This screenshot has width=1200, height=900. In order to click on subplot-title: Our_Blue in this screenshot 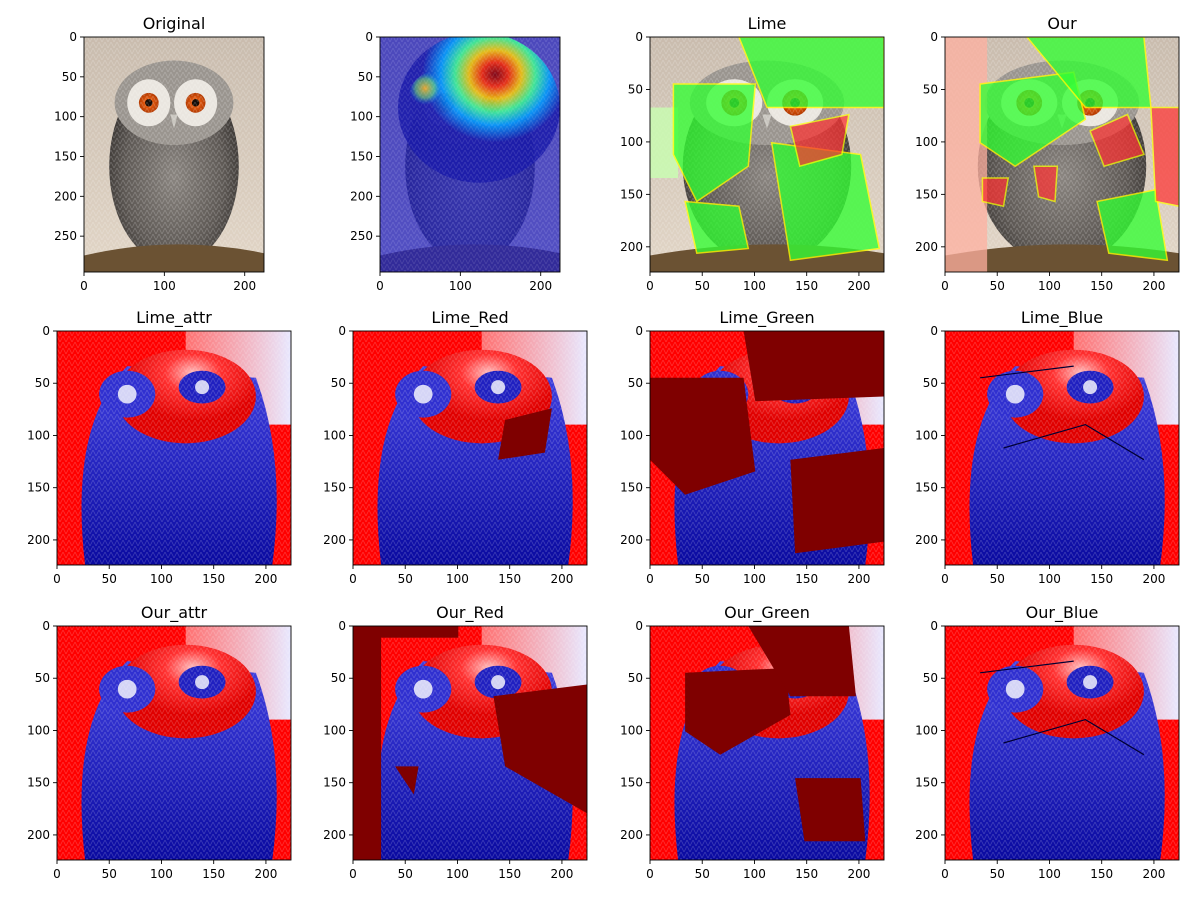, I will do `click(1062, 613)`.